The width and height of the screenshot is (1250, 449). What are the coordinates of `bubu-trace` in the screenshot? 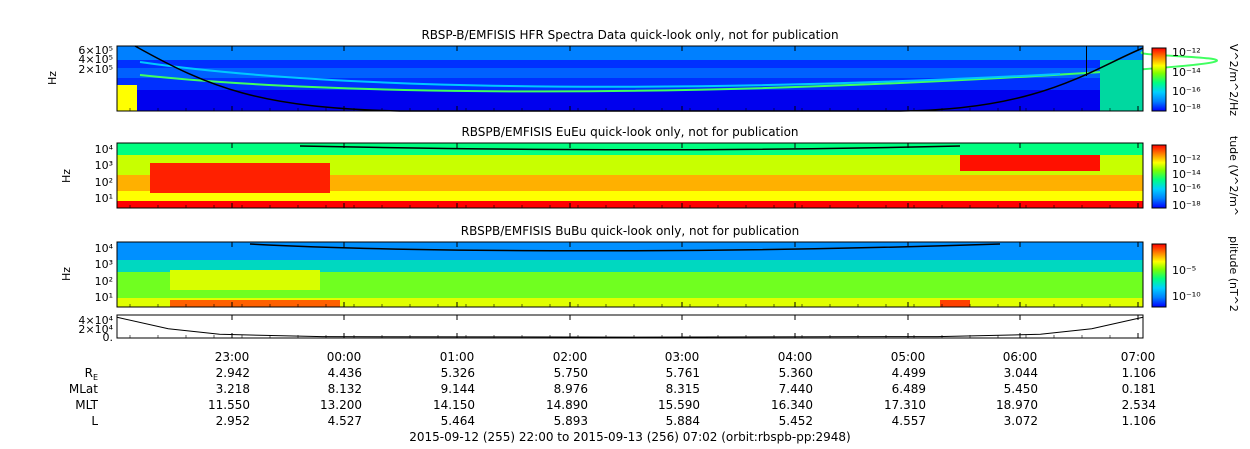 It's located at (625, 247).